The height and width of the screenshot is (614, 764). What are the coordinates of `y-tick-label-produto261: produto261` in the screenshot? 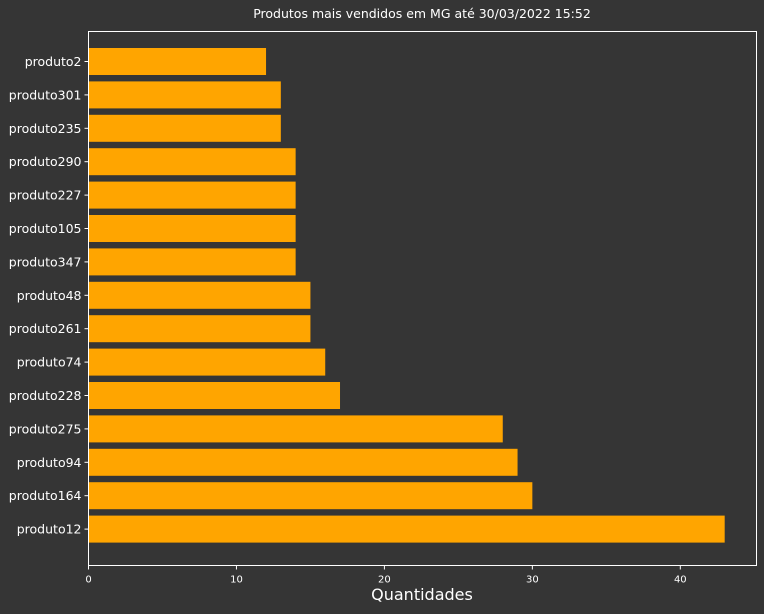 It's located at (45, 328).